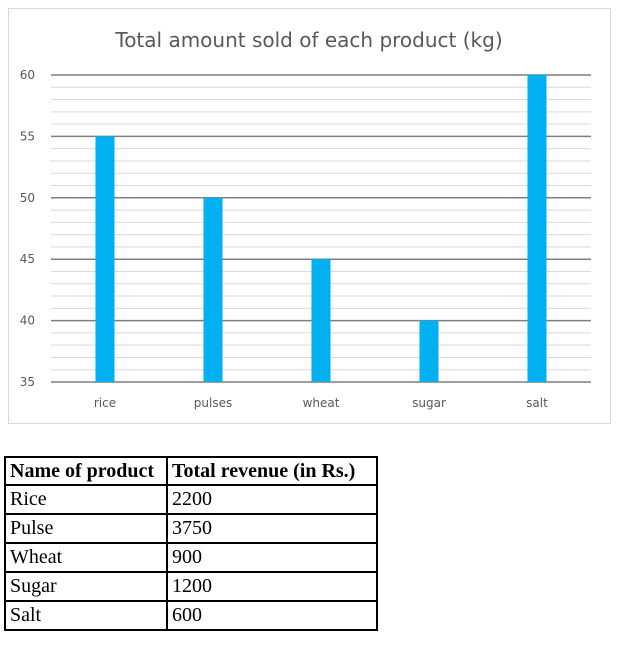 The width and height of the screenshot is (631, 672). Describe the element at coordinates (537, 403) in the screenshot. I see `x-tick-label: salt` at that location.